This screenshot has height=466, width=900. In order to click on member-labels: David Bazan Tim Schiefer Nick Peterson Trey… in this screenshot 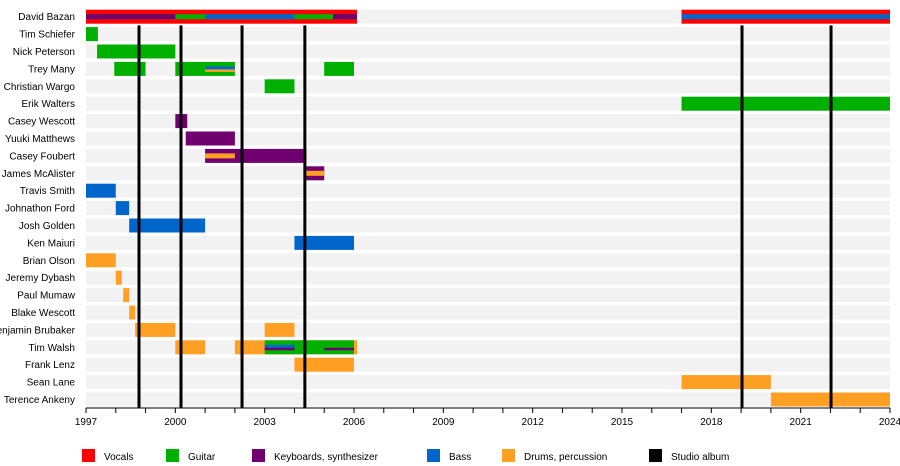, I will do `click(38, 209)`.